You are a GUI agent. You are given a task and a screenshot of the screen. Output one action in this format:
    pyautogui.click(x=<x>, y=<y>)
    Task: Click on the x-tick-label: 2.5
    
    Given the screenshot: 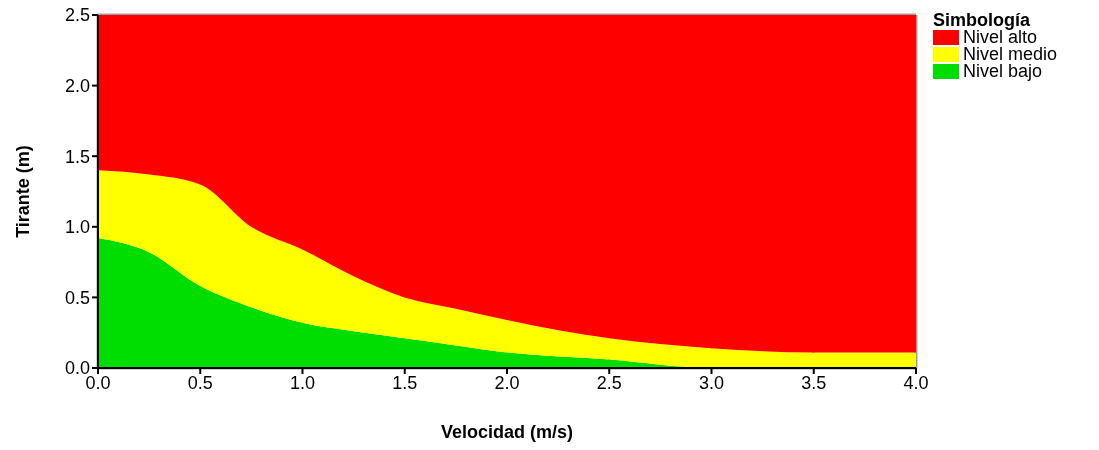 What is the action you would take?
    pyautogui.click(x=609, y=382)
    